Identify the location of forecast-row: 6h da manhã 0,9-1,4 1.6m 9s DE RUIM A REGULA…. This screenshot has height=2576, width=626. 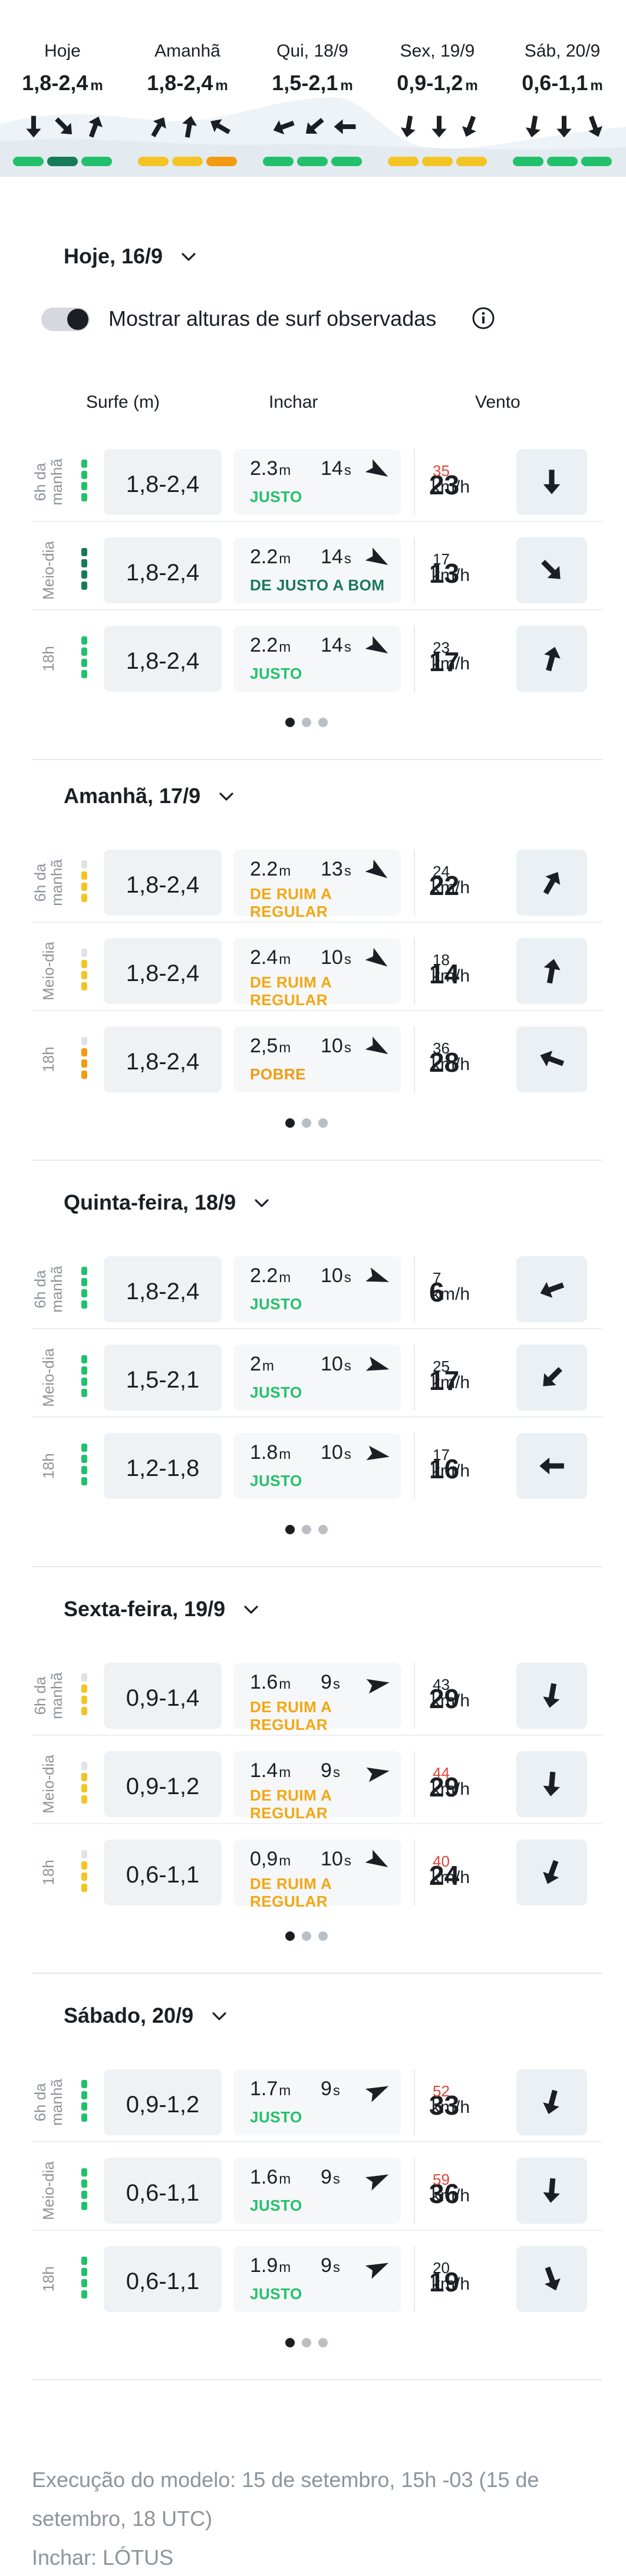
(316, 1696).